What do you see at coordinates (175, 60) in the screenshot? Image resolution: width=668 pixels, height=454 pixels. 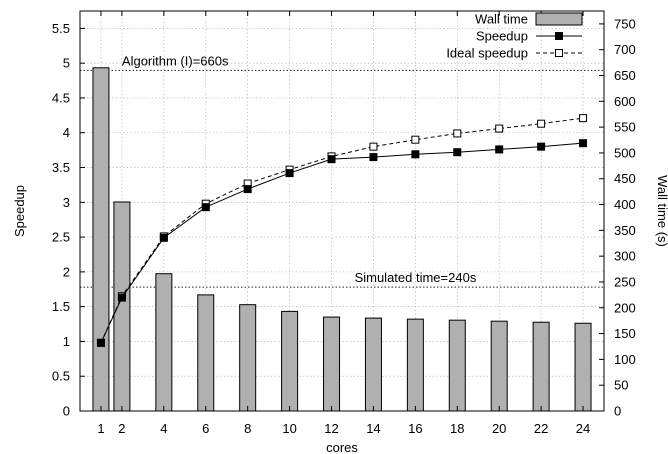 I see `reference-line-label: Algorithm (I)=660s` at bounding box center [175, 60].